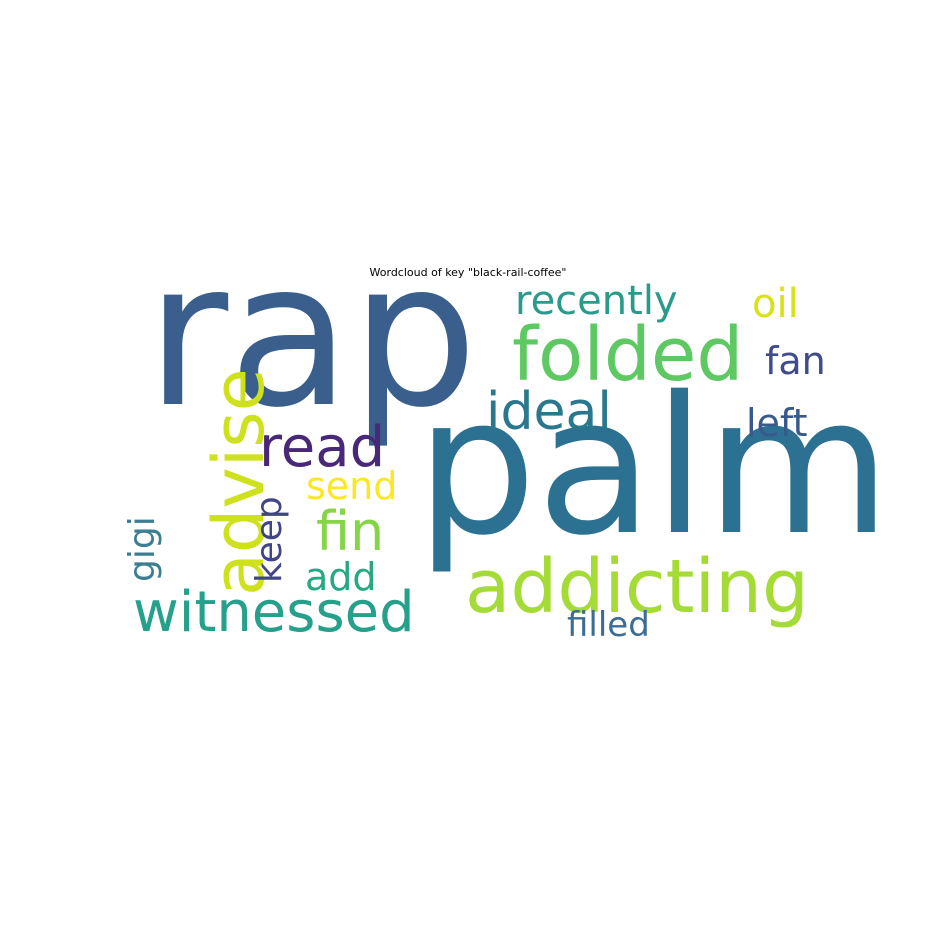 This screenshot has height=936, width=936. I want to click on word-addicting: addicting, so click(637, 587).